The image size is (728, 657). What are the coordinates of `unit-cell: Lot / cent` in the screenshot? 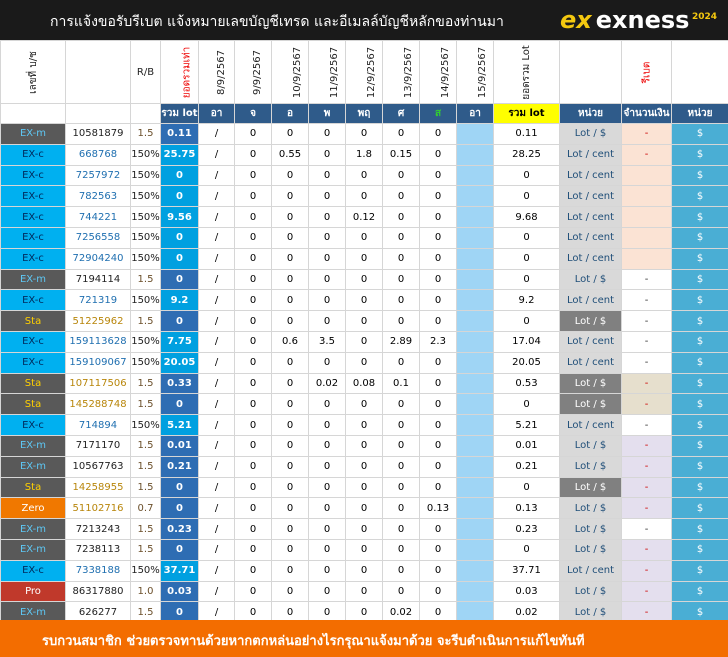 It's located at (590, 217).